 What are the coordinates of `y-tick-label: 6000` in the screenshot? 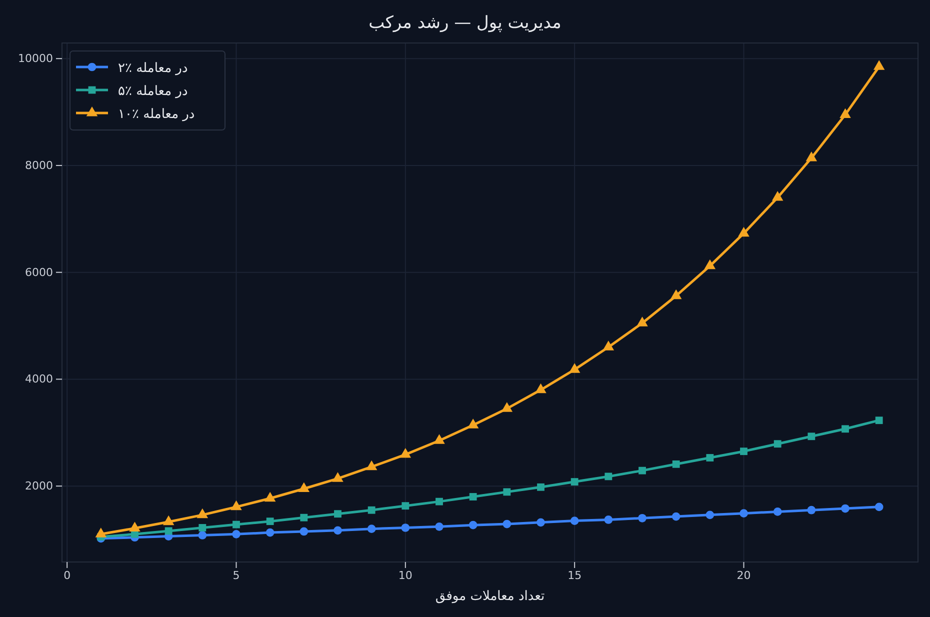 It's located at (39, 272).